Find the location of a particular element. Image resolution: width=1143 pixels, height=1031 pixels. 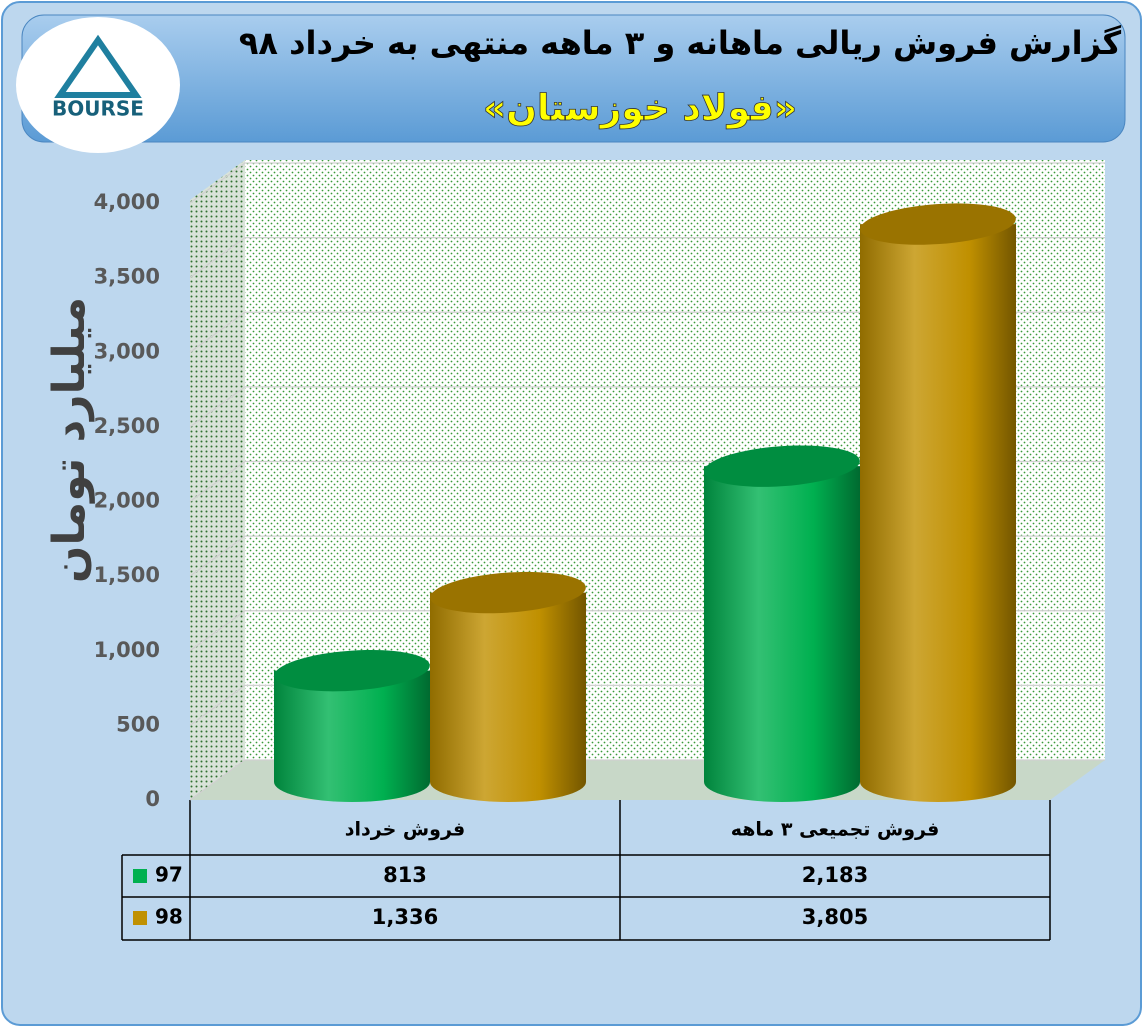

y-tick-label: 2,500 is located at coordinates (127, 426).